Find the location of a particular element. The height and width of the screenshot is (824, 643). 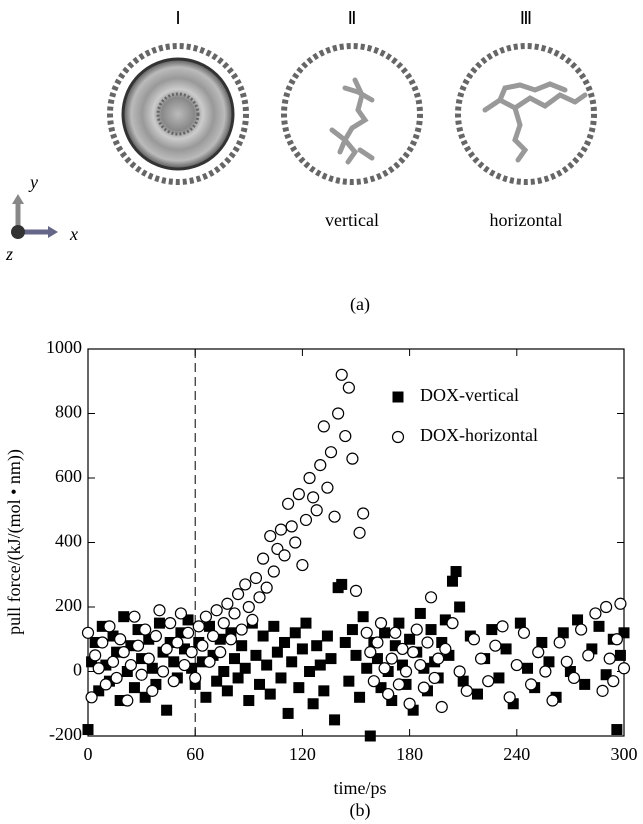

icon-x-head is located at coordinates (53, 232).